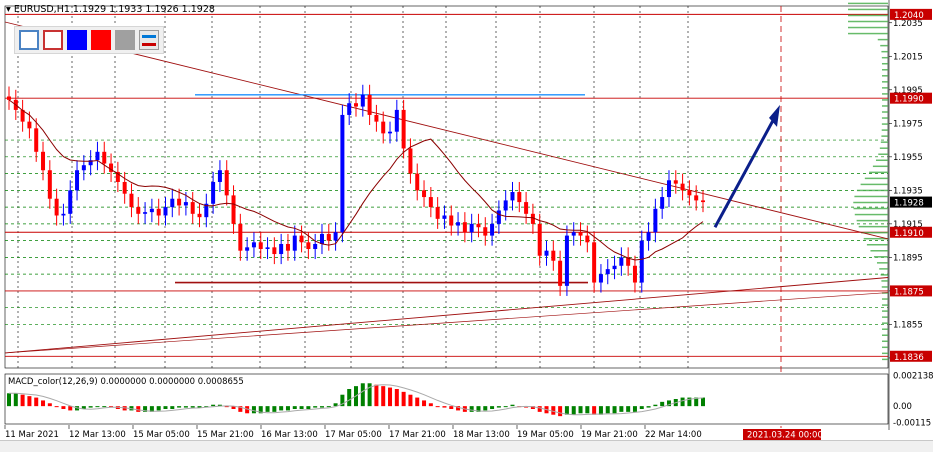  Describe the element at coordinates (161, 435) in the screenshot. I see `time-label: 15 Mar 05:00` at that location.